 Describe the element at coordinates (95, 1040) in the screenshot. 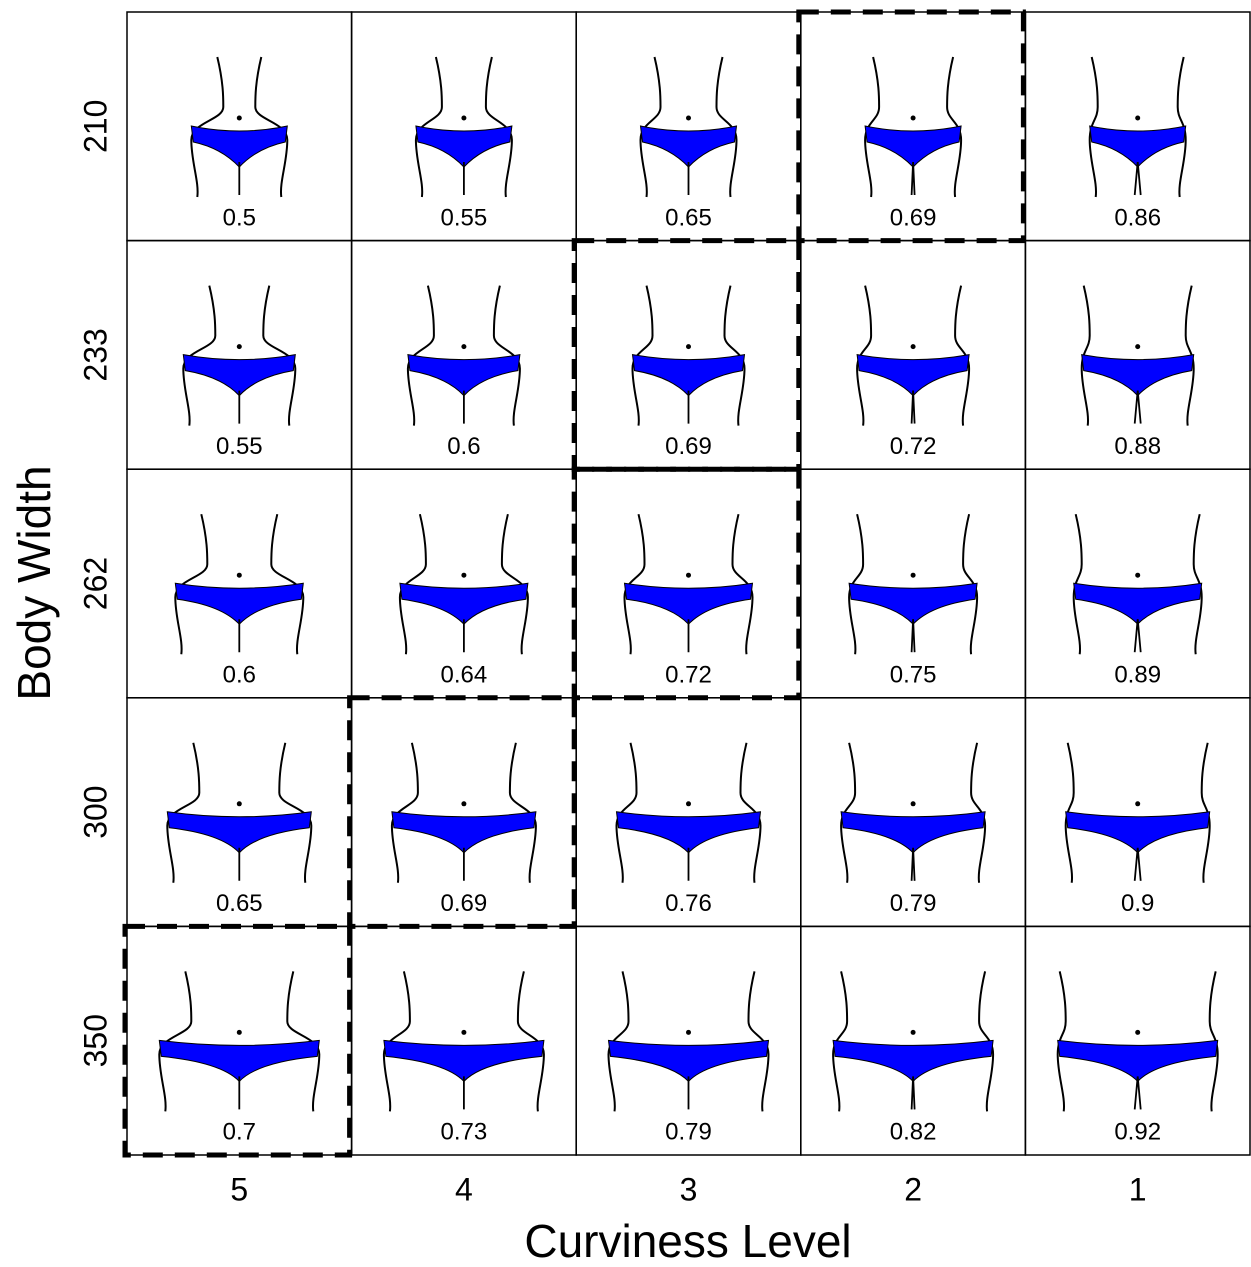

I see `row-label: 350` at that location.